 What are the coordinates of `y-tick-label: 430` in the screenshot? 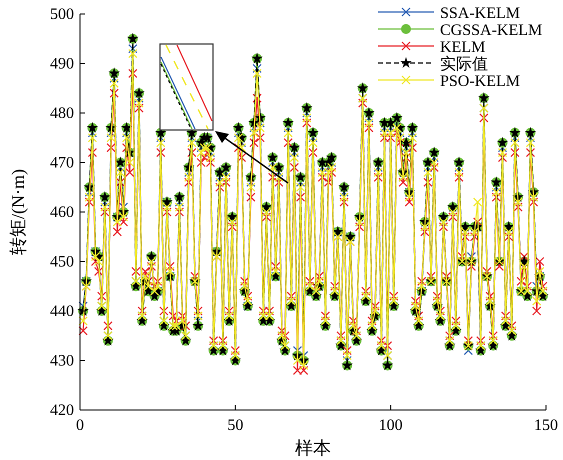 It's located at (62, 361).